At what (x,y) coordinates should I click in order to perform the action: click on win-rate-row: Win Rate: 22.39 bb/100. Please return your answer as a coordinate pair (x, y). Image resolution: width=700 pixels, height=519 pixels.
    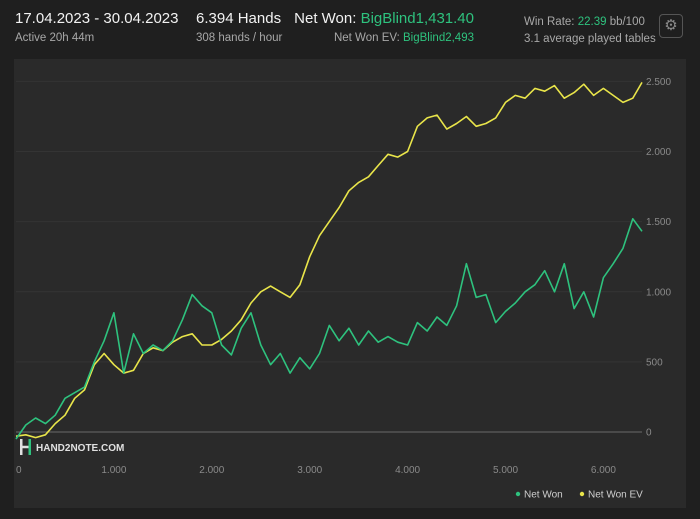
    Looking at the image, I should click on (590, 22).